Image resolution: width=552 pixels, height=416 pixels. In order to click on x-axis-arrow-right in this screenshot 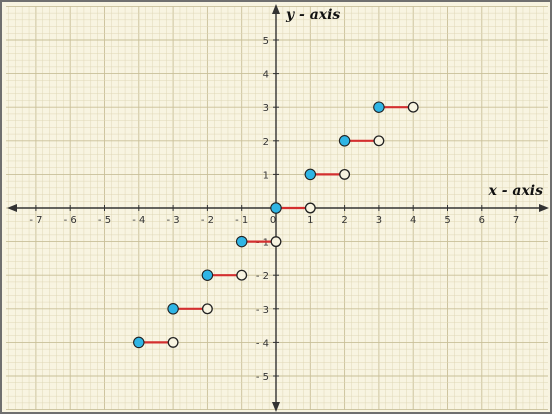, I will do `click(544, 208)`.